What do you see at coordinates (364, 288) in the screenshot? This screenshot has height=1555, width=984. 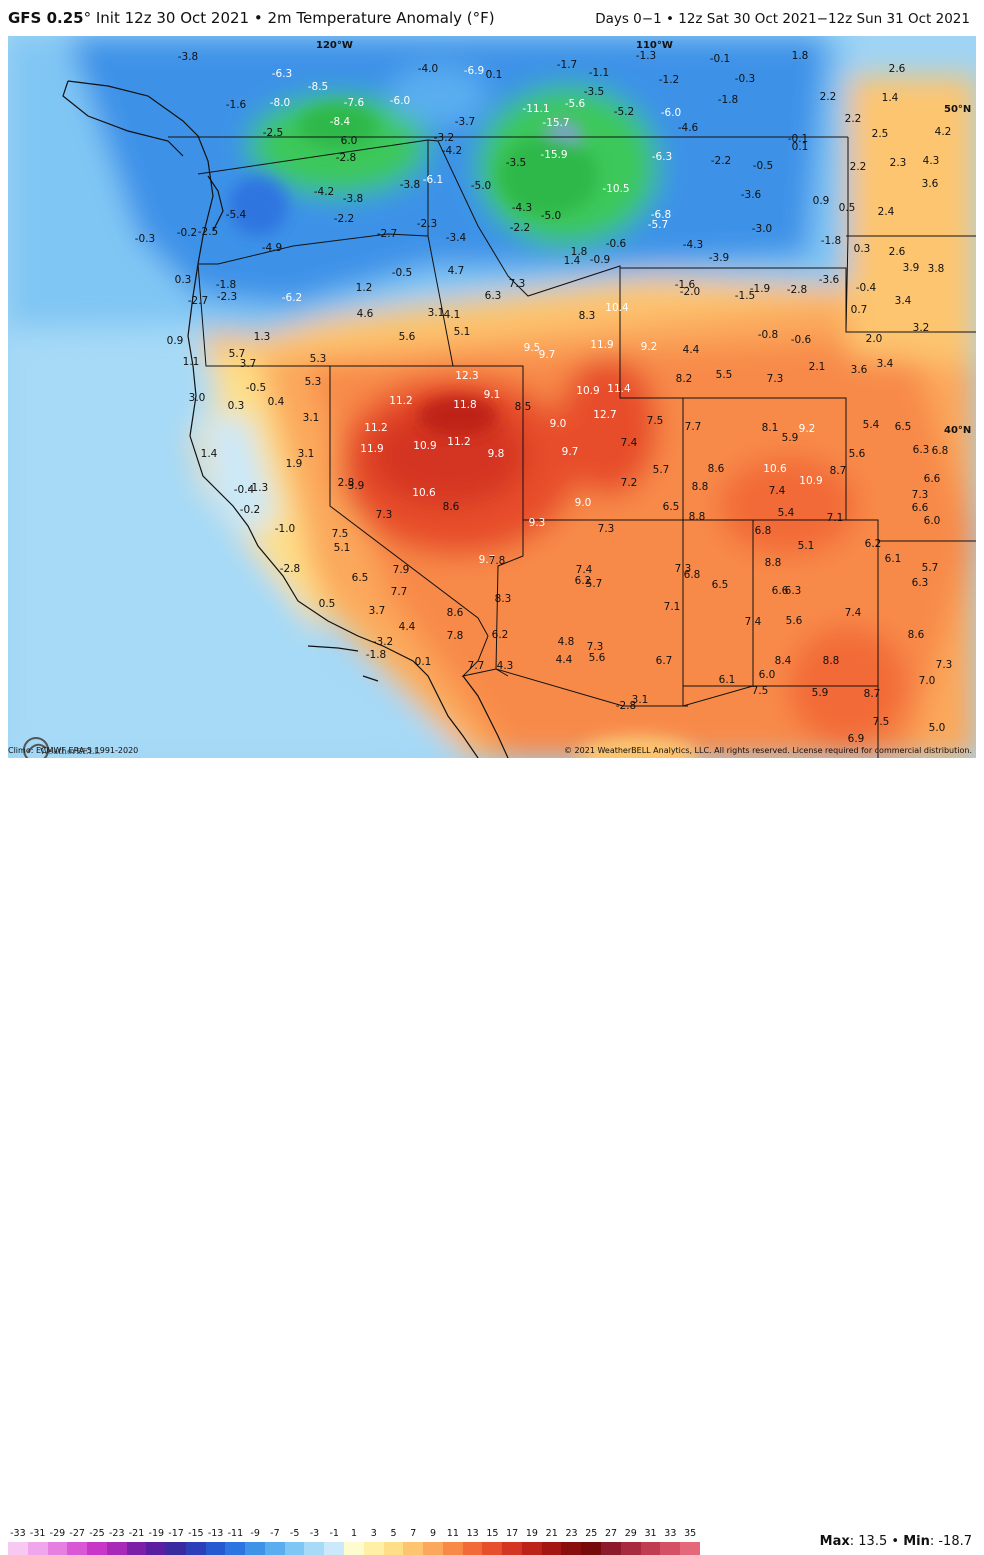 I see `anomaly-value: 1.2` at bounding box center [364, 288].